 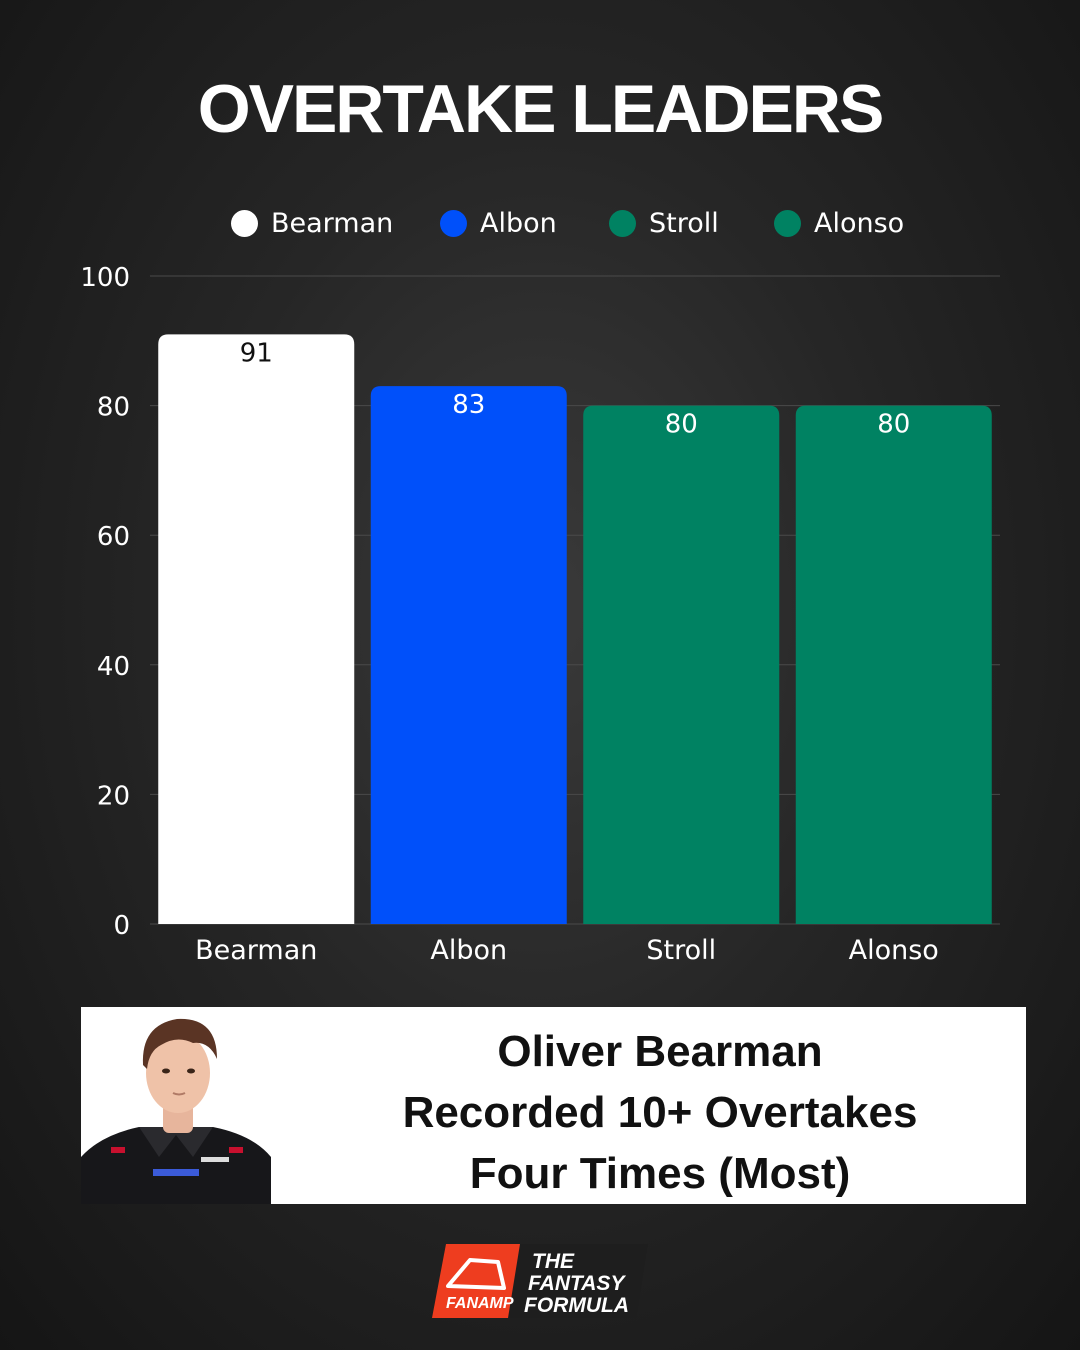 I want to click on data-label: 91, so click(x=256, y=353).